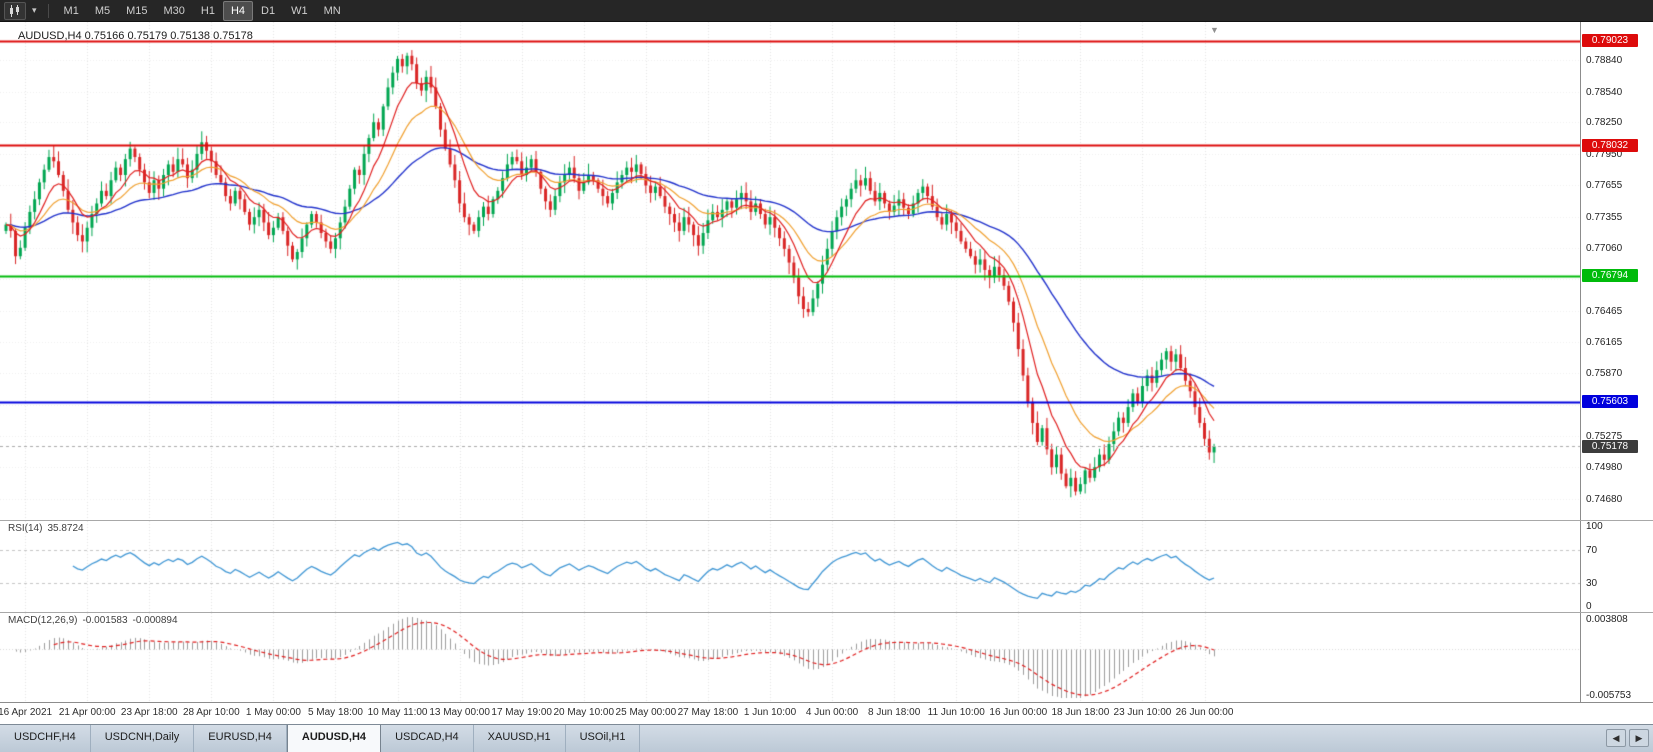  Describe the element at coordinates (268, 10) in the screenshot. I see `timeframe-button-d1: D1` at that location.